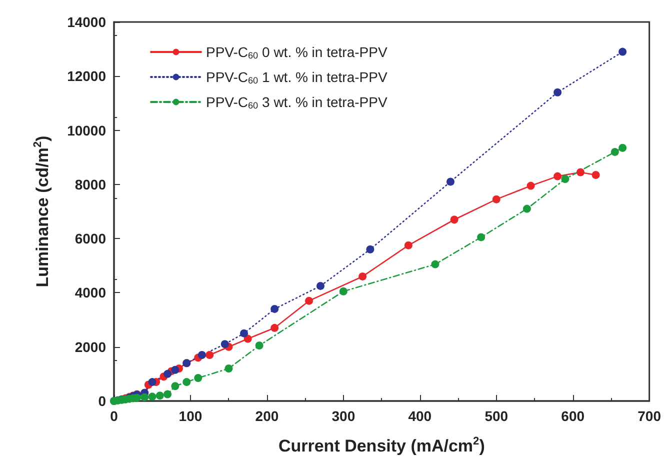 Image resolution: width=664 pixels, height=472 pixels. Describe the element at coordinates (496, 416) in the screenshot. I see `x-tick-label: 500` at that location.